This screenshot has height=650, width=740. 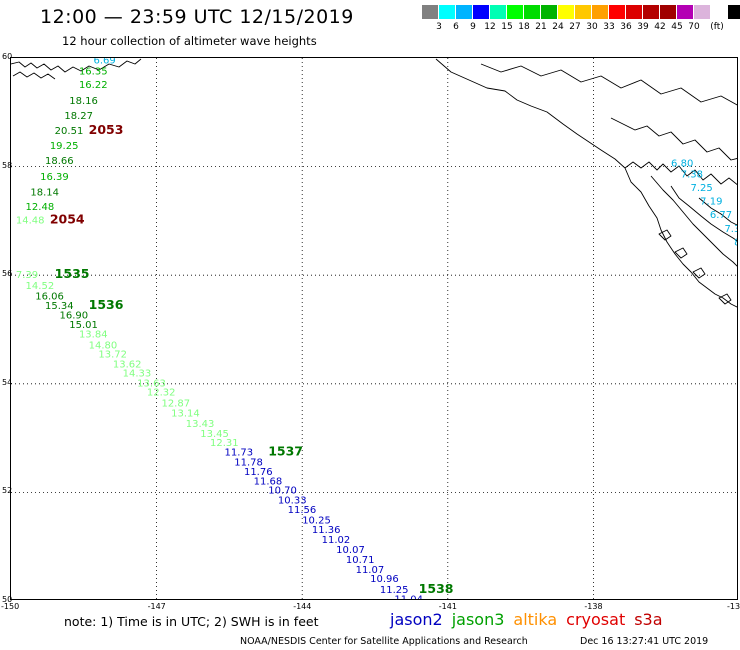 What do you see at coordinates (456, 27) in the screenshot?
I see `legend-label: 6` at bounding box center [456, 27].